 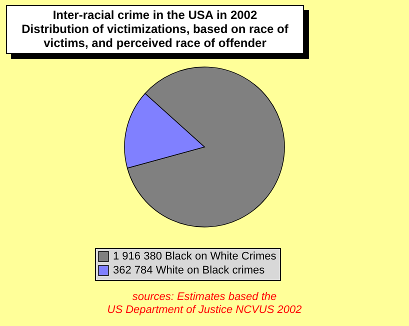 What do you see at coordinates (189, 270) in the screenshot?
I see `legend-label: 362 784 White on Black crimes` at bounding box center [189, 270].